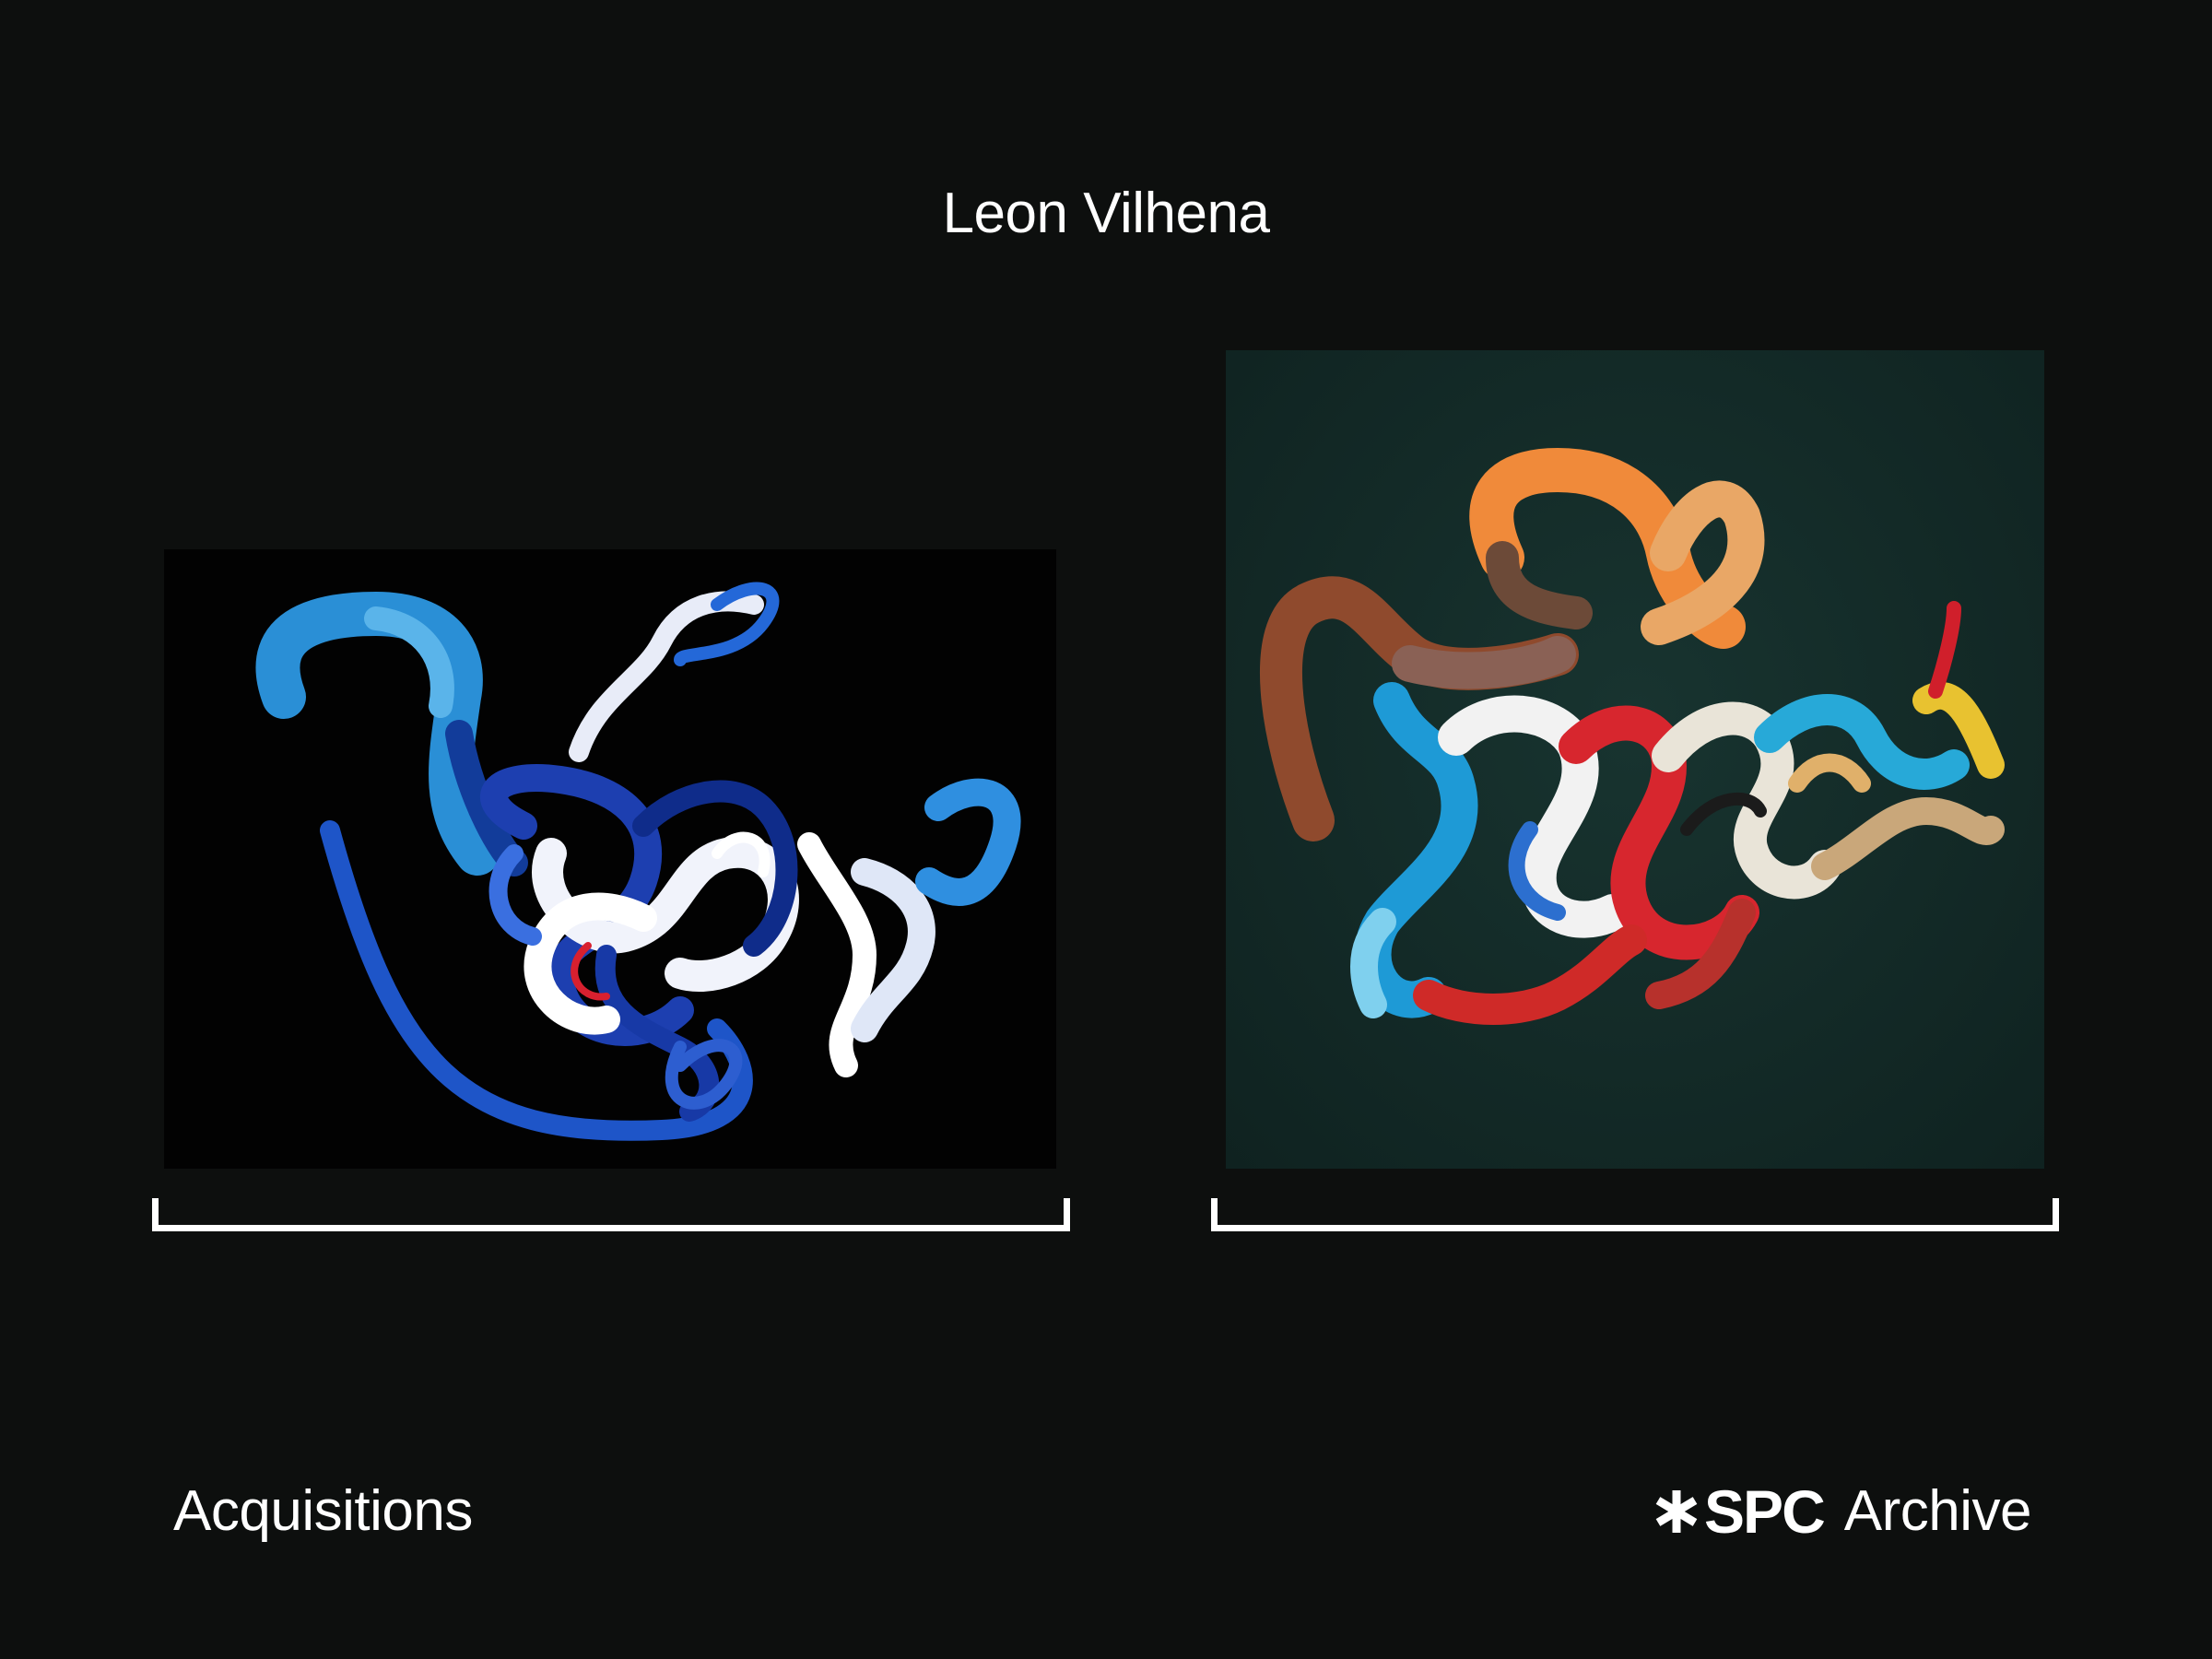 This screenshot has height=1659, width=2212. Describe the element at coordinates (611, 1214) in the screenshot. I see `bracket-left` at that location.